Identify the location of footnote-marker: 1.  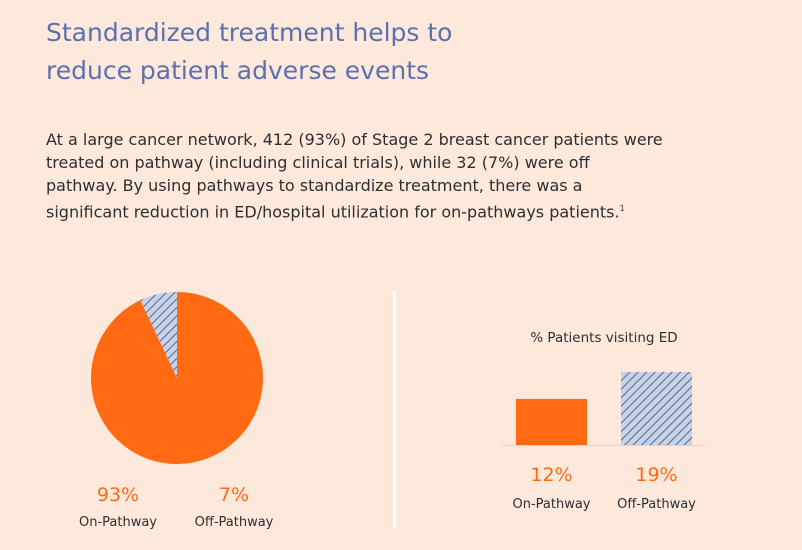
(622, 208).